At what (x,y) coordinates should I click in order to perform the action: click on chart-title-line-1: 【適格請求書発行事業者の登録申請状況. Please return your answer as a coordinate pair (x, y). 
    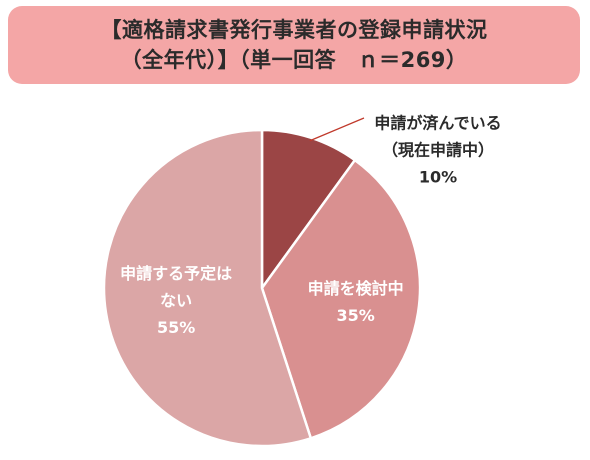
    Looking at the image, I should click on (294, 30).